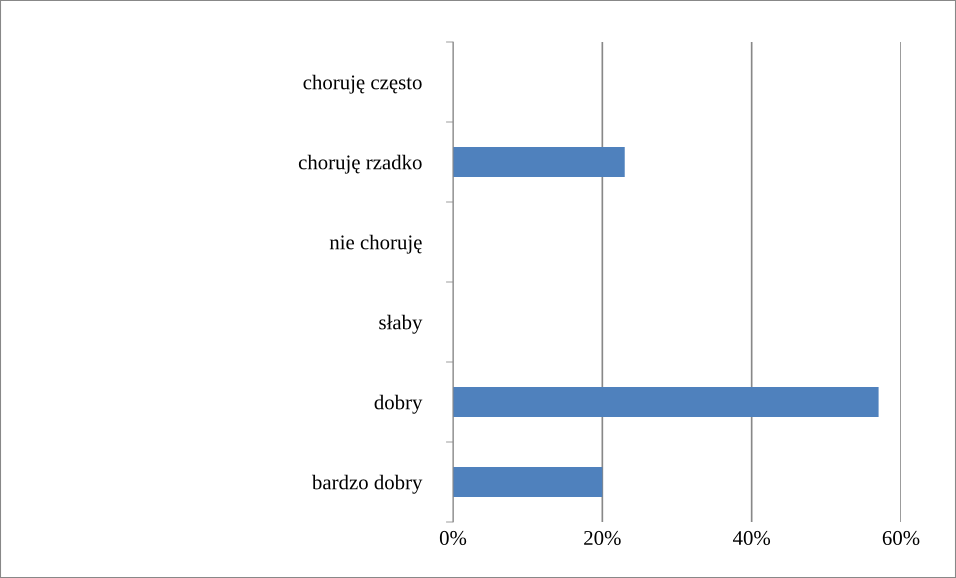 This screenshot has width=956, height=578. I want to click on x-tick-label: 60%, so click(901, 538).